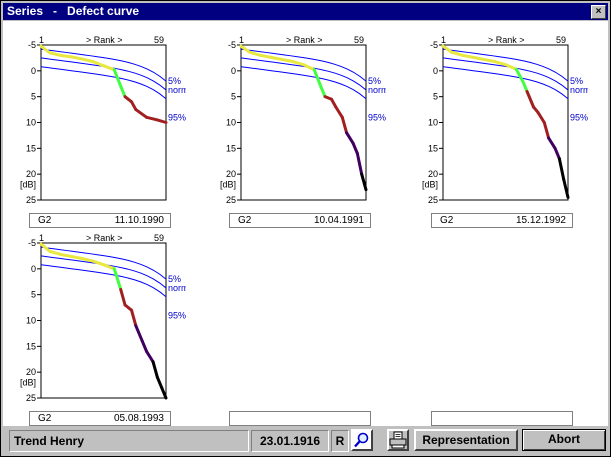 The height and width of the screenshot is (457, 611). What do you see at coordinates (300, 220) in the screenshot?
I see `panel-info-bar: G2 10.04.1991` at bounding box center [300, 220].